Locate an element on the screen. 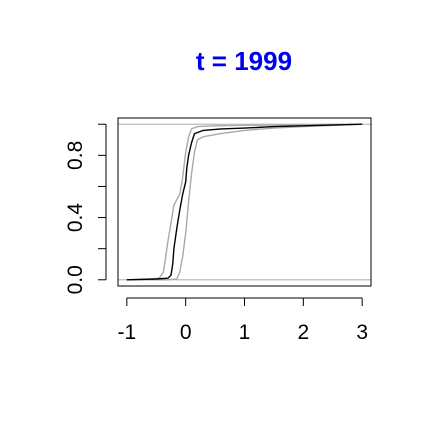  y-tick-label: 0.8 is located at coordinates (75, 155).